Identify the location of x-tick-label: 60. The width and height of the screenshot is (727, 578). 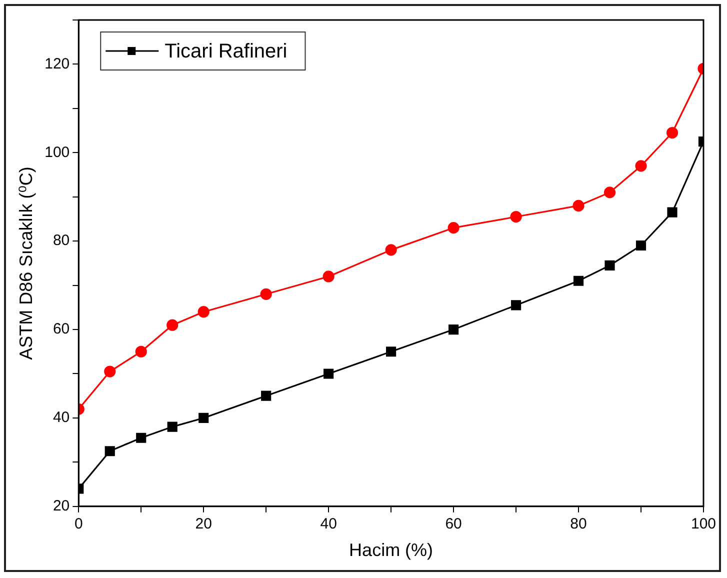
(453, 524).